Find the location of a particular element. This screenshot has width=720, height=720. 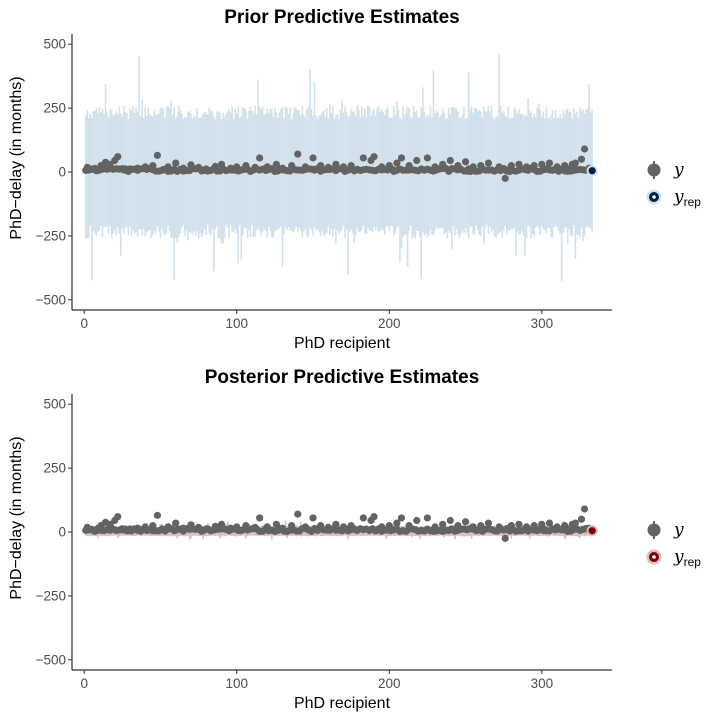

x-tick-label: 200 is located at coordinates (389, 683).